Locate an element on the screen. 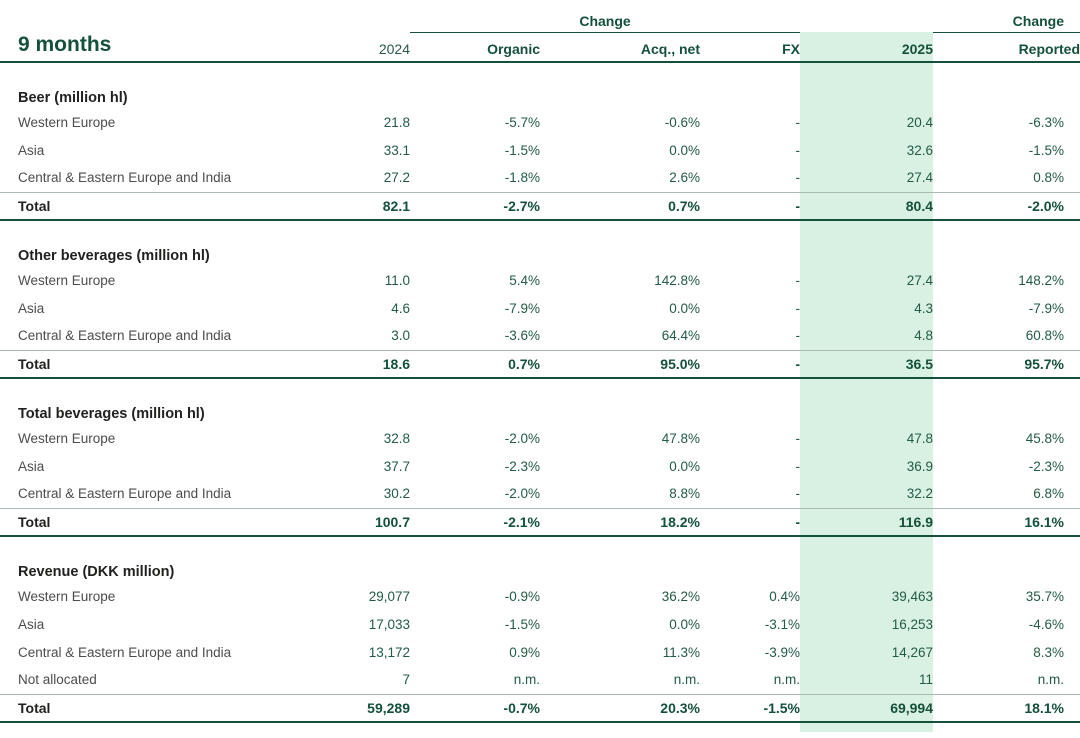  value-reported: -4.6% is located at coordinates (1046, 624).